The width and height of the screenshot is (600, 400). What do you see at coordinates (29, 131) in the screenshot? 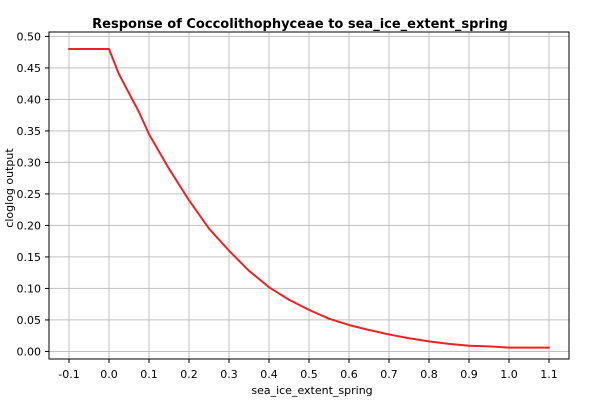
I see `y-tick-label: 0.35` at bounding box center [29, 131].